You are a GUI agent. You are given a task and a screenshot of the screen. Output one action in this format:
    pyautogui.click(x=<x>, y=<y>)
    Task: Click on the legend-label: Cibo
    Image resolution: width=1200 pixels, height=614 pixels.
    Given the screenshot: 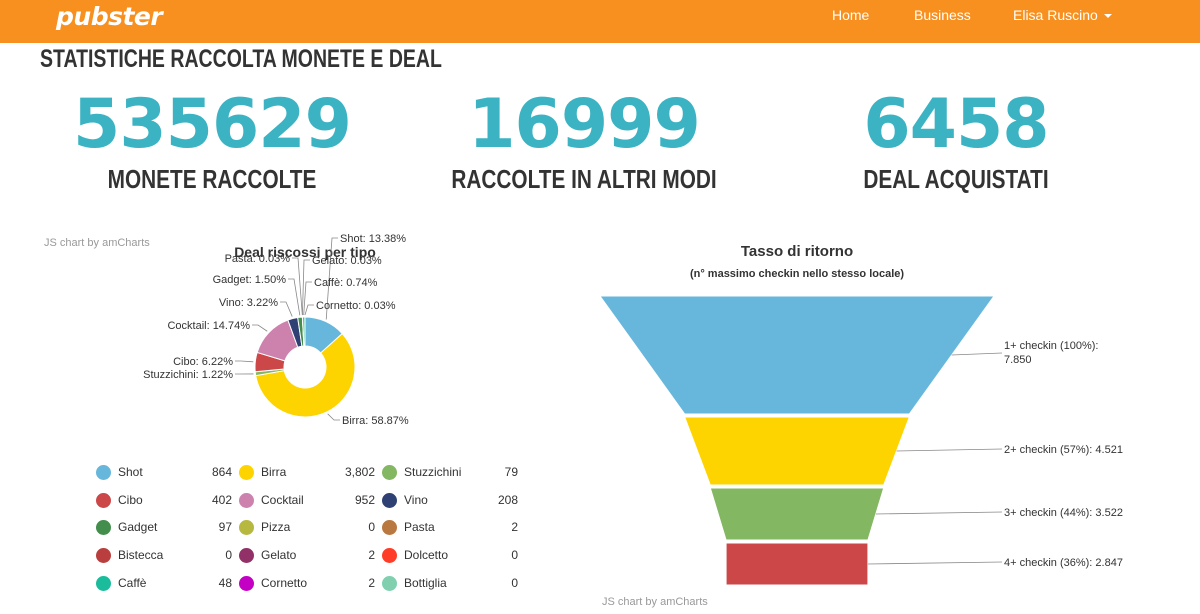 What is the action you would take?
    pyautogui.click(x=130, y=499)
    